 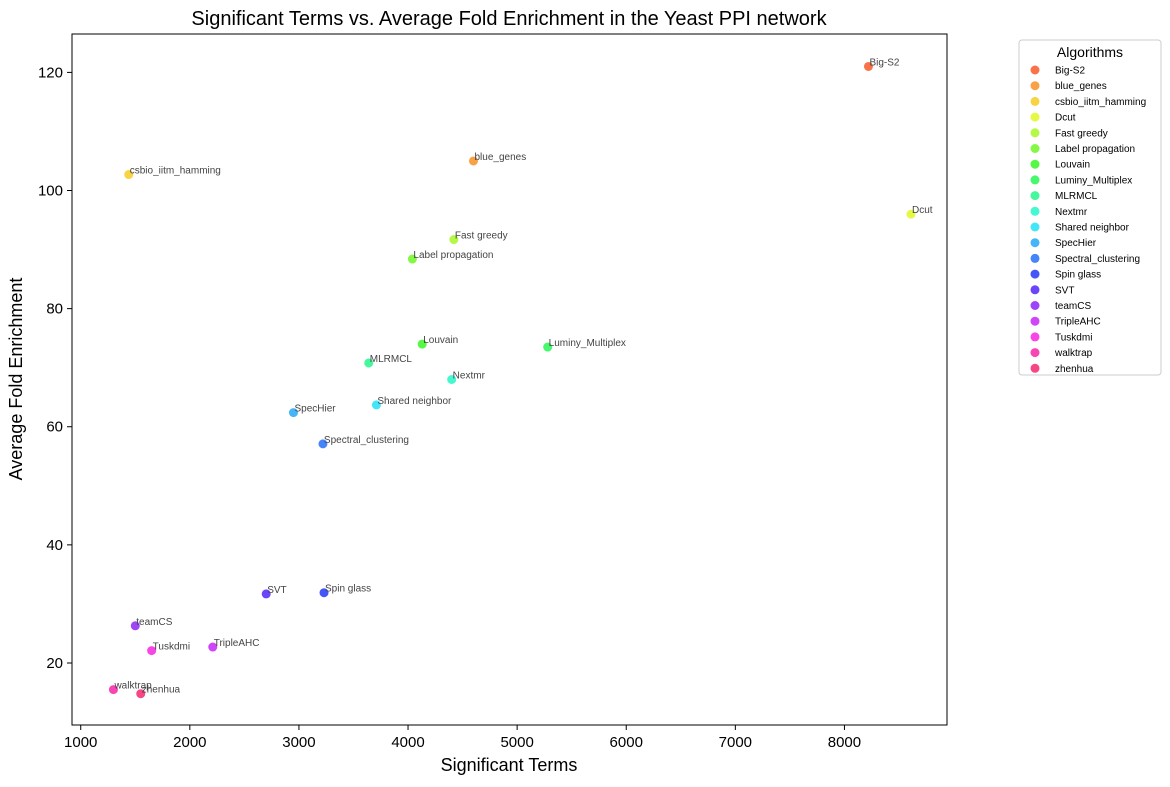 I want to click on data-point-label: MLRMCL, so click(x=391, y=359).